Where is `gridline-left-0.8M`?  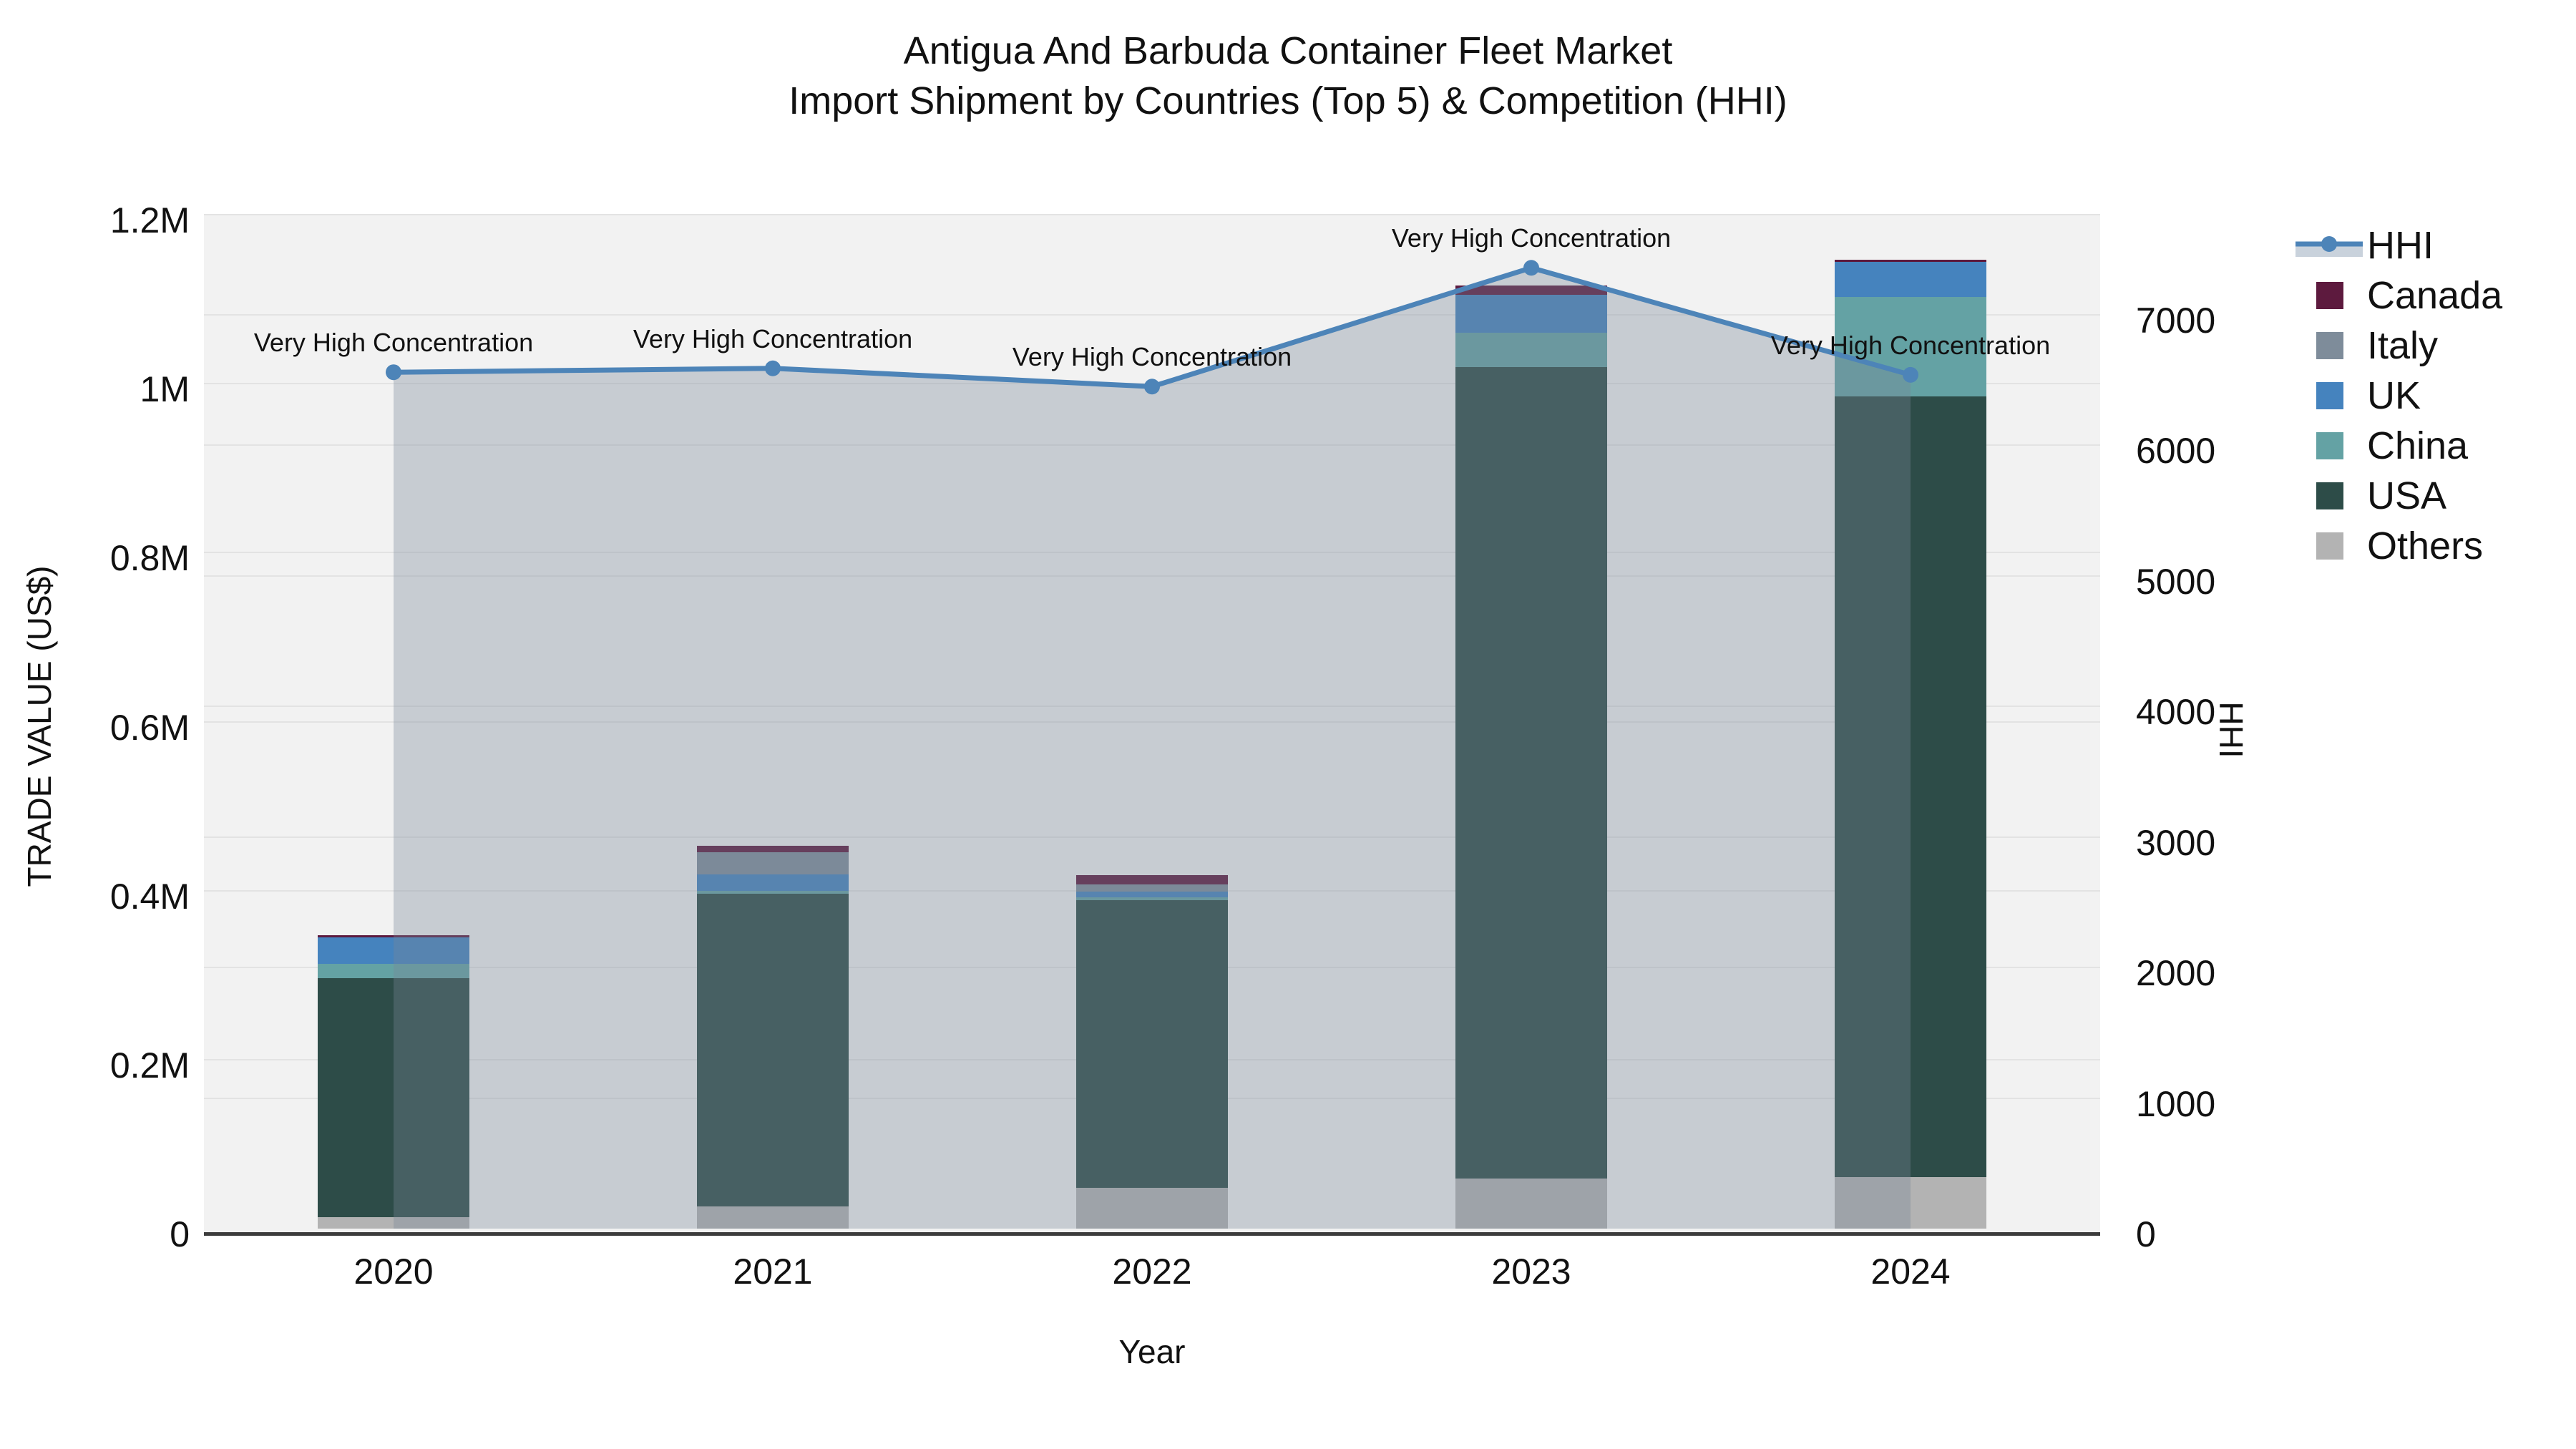
gridline-left-0.8M is located at coordinates (1152, 553).